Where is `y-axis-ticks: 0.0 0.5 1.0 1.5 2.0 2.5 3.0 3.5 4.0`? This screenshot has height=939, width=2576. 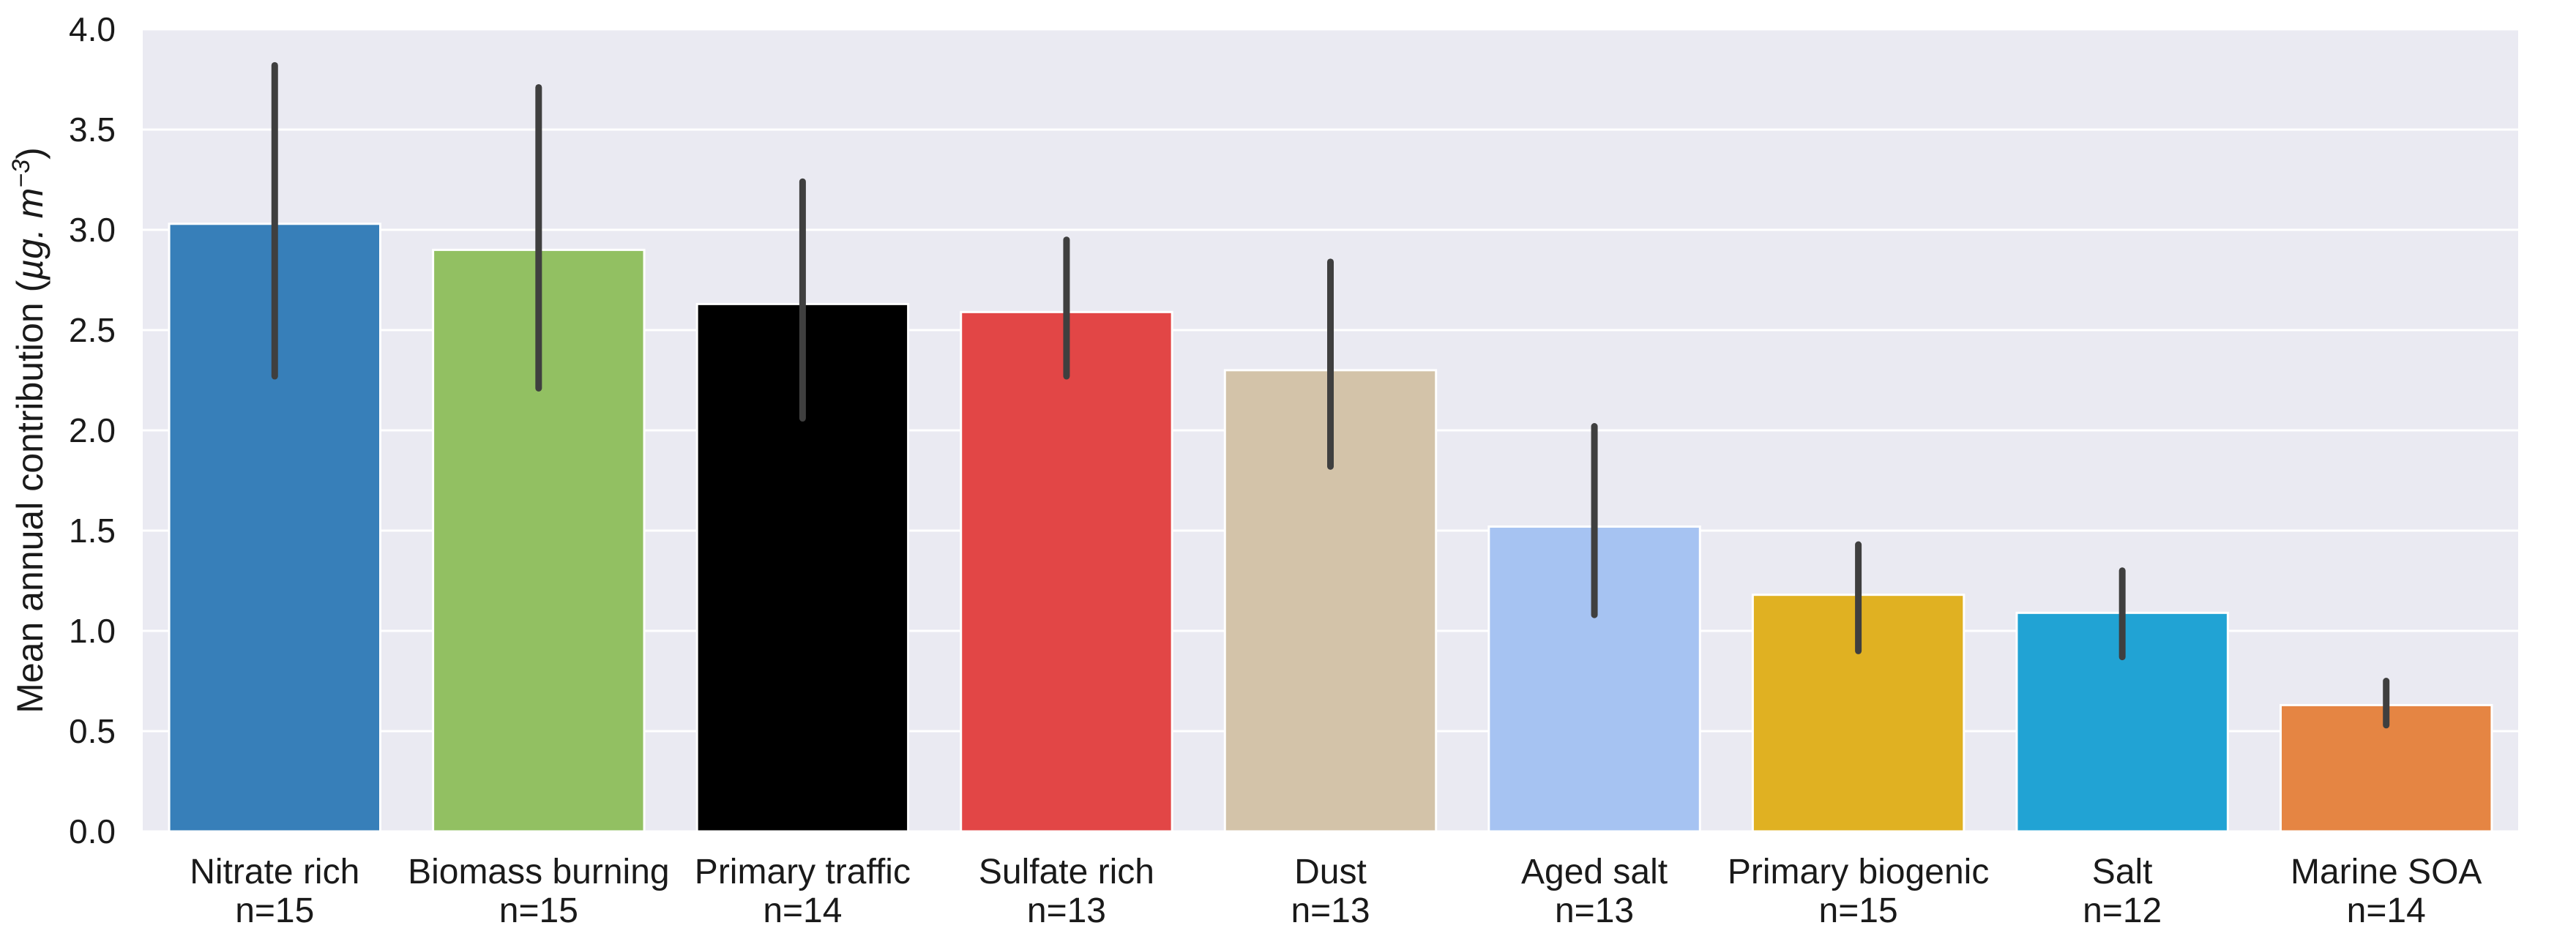 y-axis-ticks: 0.0 0.5 1.0 1.5 2.0 2.5 3.0 3.5 4.0 is located at coordinates (92, 430).